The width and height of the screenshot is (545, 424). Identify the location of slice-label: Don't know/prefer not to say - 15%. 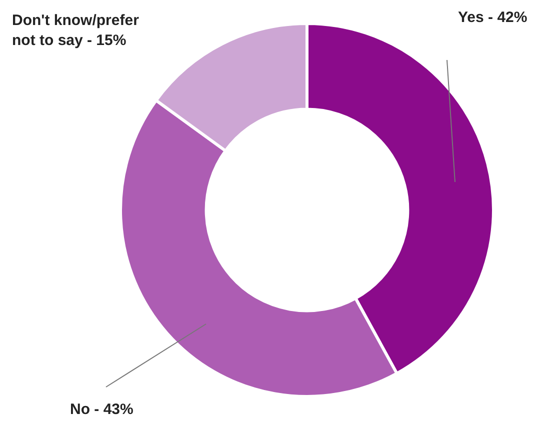
(76, 30).